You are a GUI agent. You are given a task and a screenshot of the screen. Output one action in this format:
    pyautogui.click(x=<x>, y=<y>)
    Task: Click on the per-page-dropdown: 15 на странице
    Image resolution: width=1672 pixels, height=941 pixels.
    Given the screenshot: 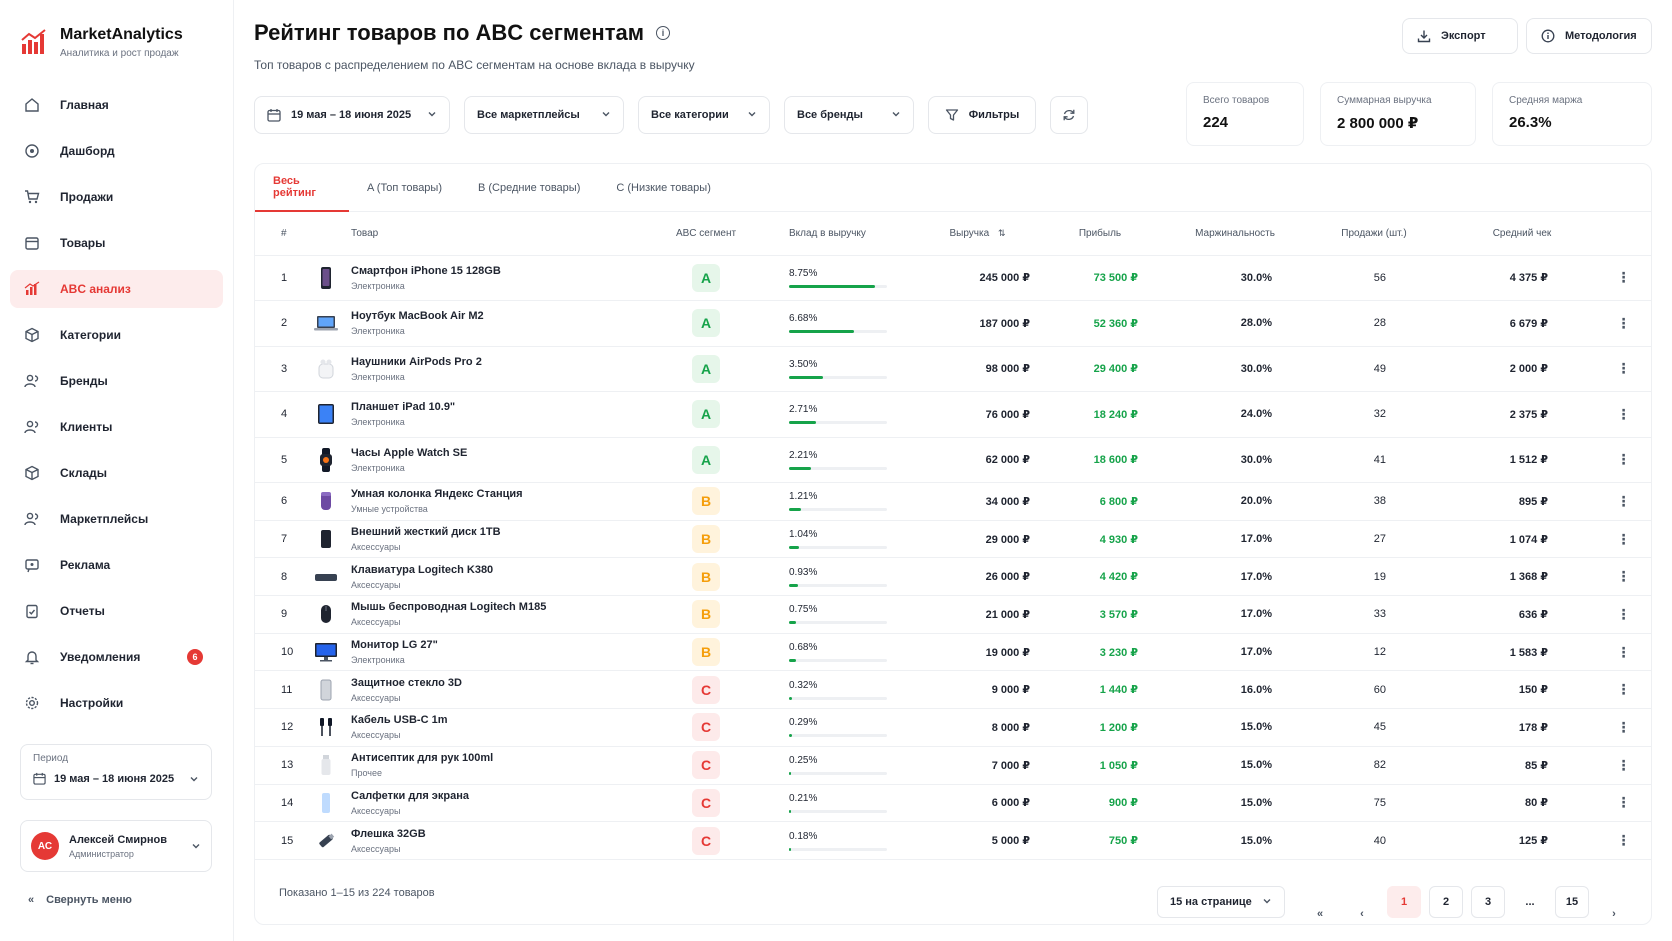 What is the action you would take?
    pyautogui.click(x=1221, y=902)
    